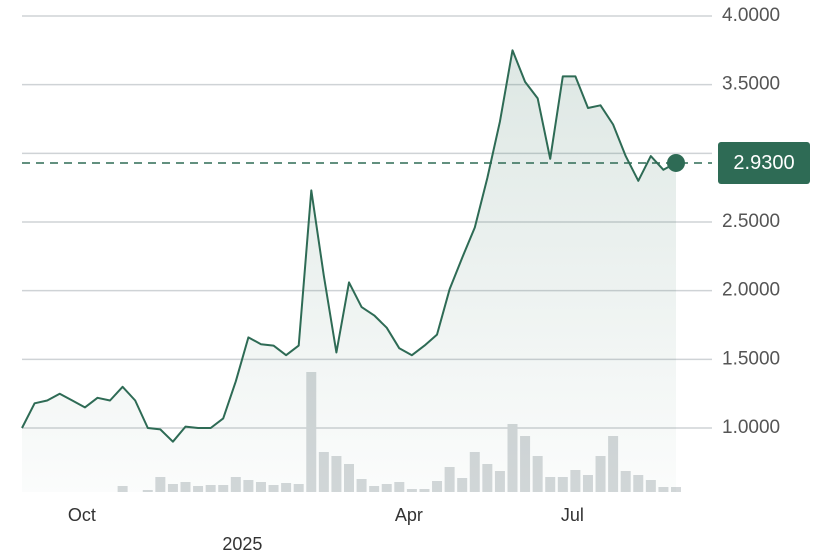  I want to click on y-tick-label: 1.5000, so click(751, 358).